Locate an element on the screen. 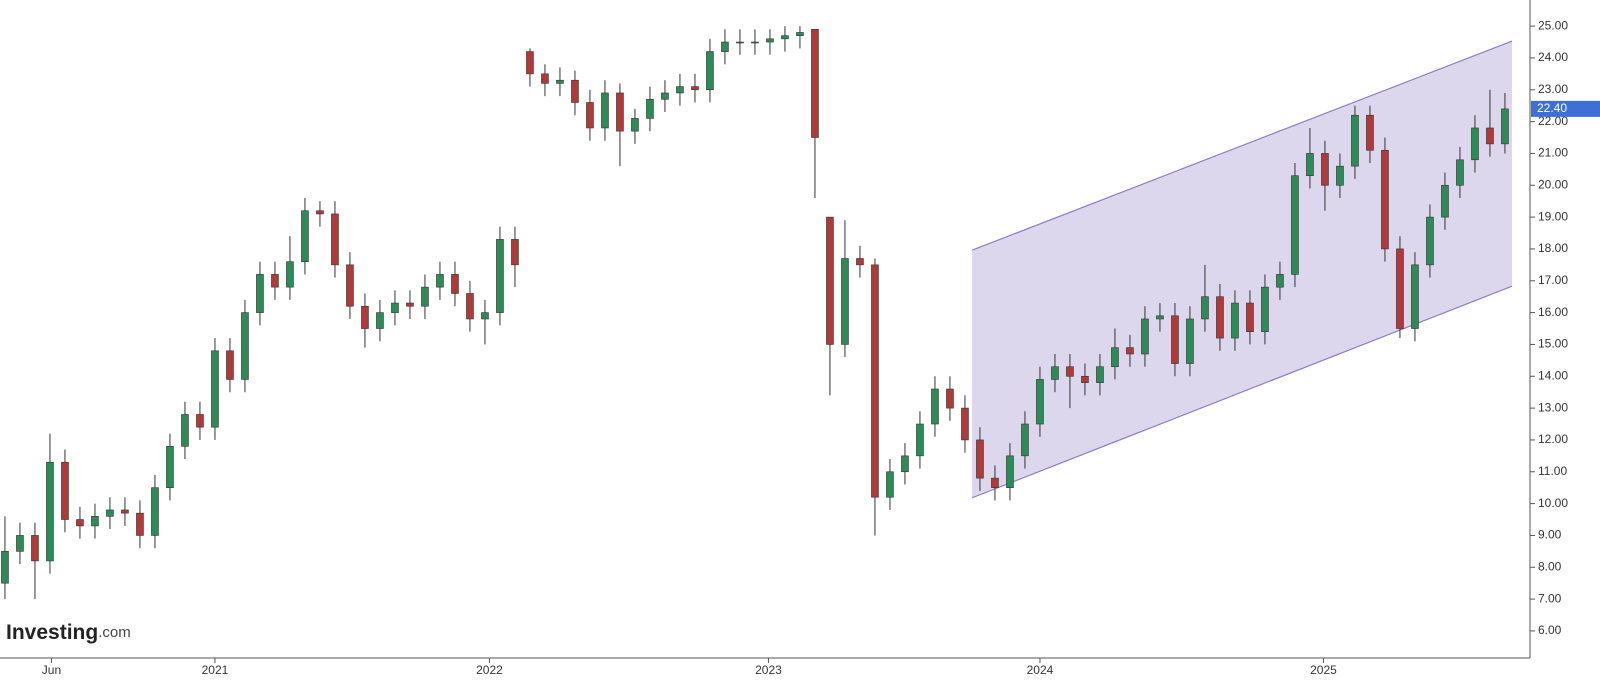 This screenshot has height=698, width=1600. y-tick-label: 13.00 is located at coordinates (1553, 407).